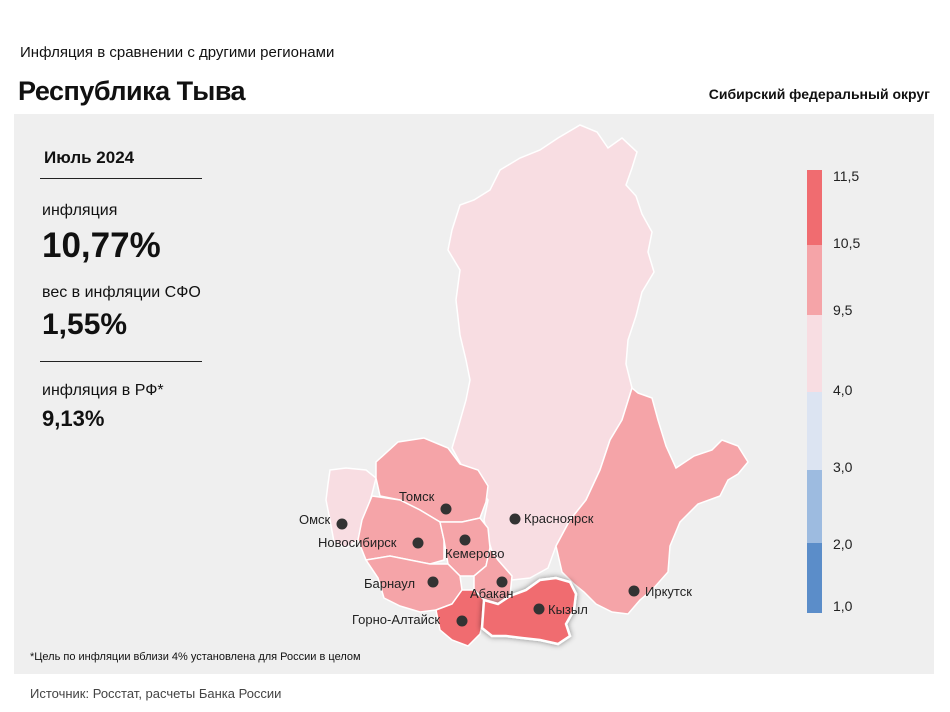  What do you see at coordinates (73, 418) in the screenshot?
I see `rf-inflation-value: 9,13%` at bounding box center [73, 418].